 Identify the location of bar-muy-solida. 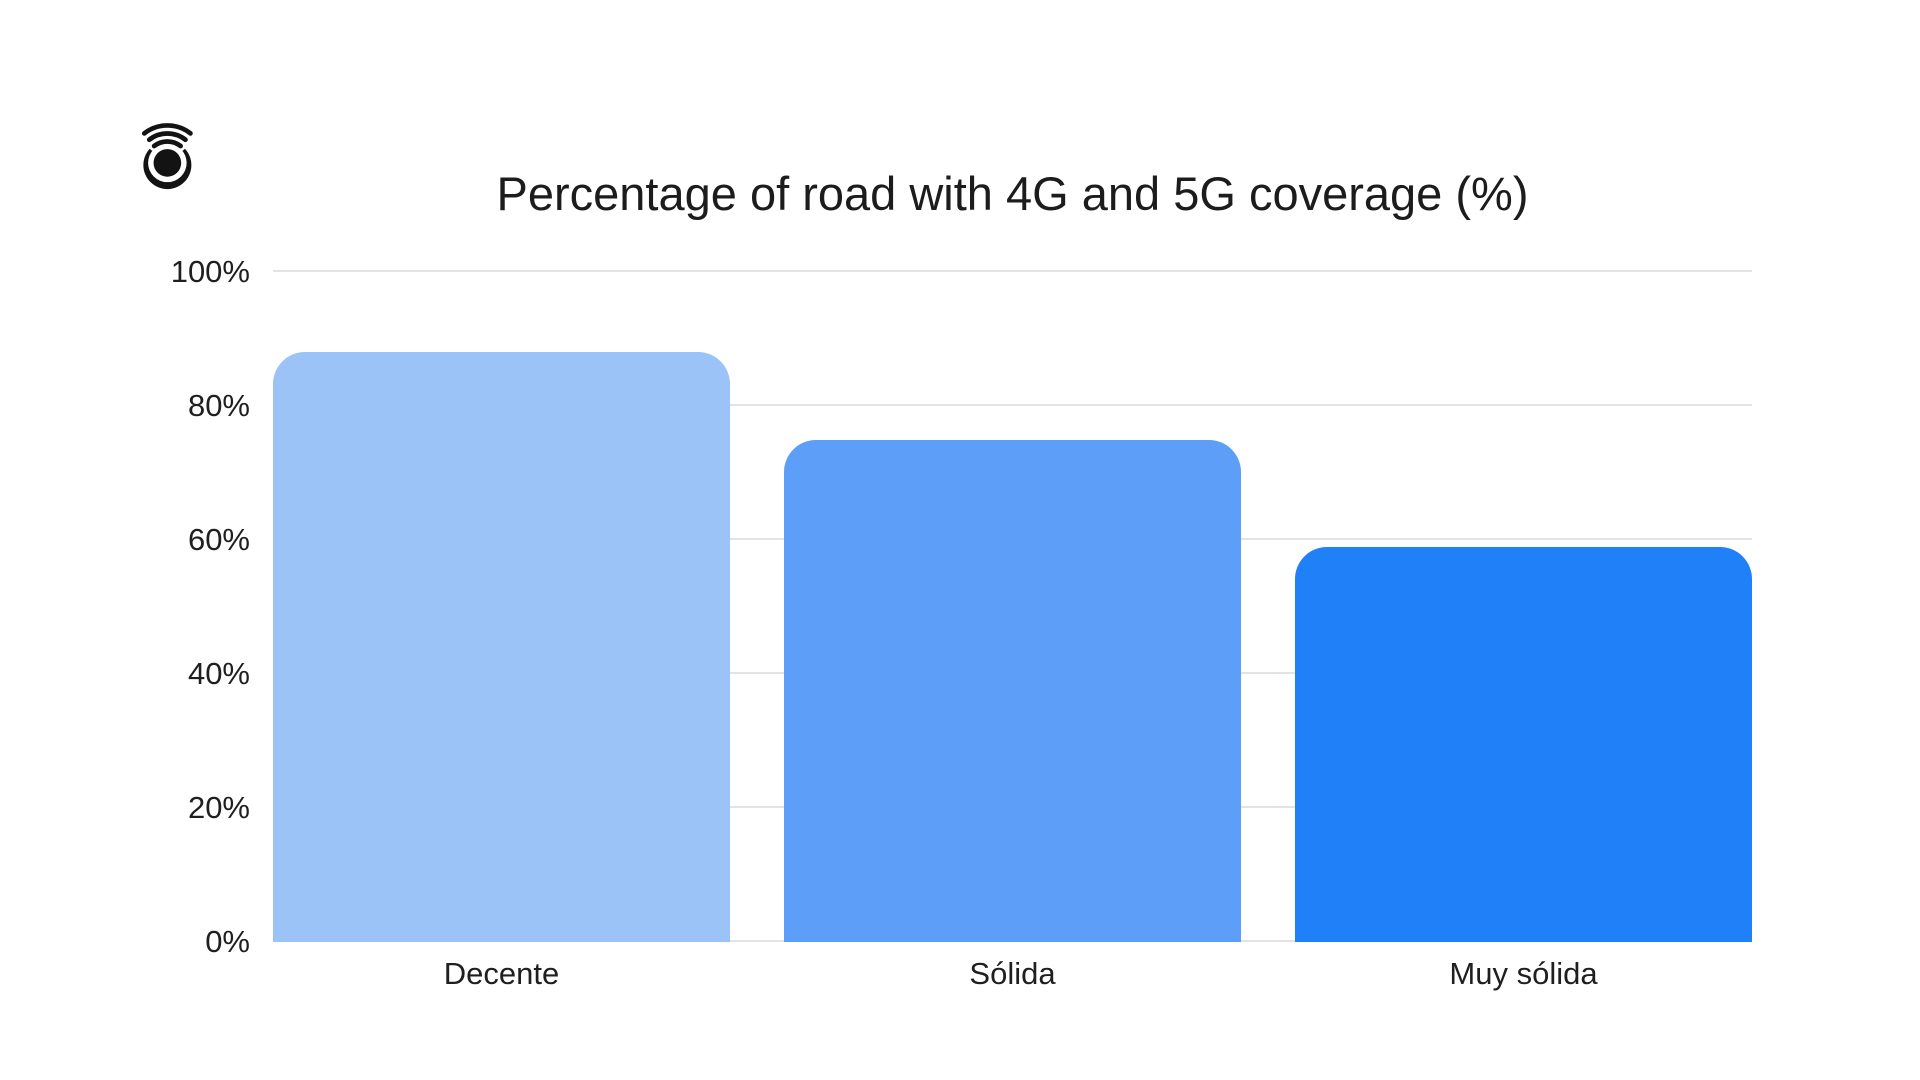
(1523, 744).